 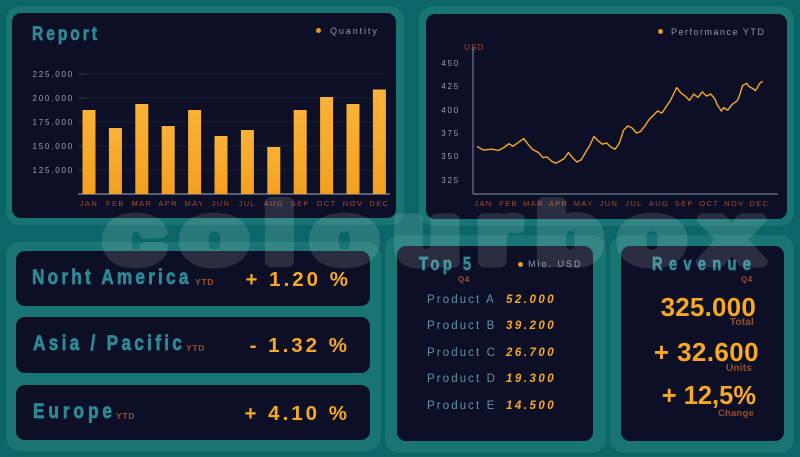 I want to click on svg-text: USD, so click(x=474, y=47).